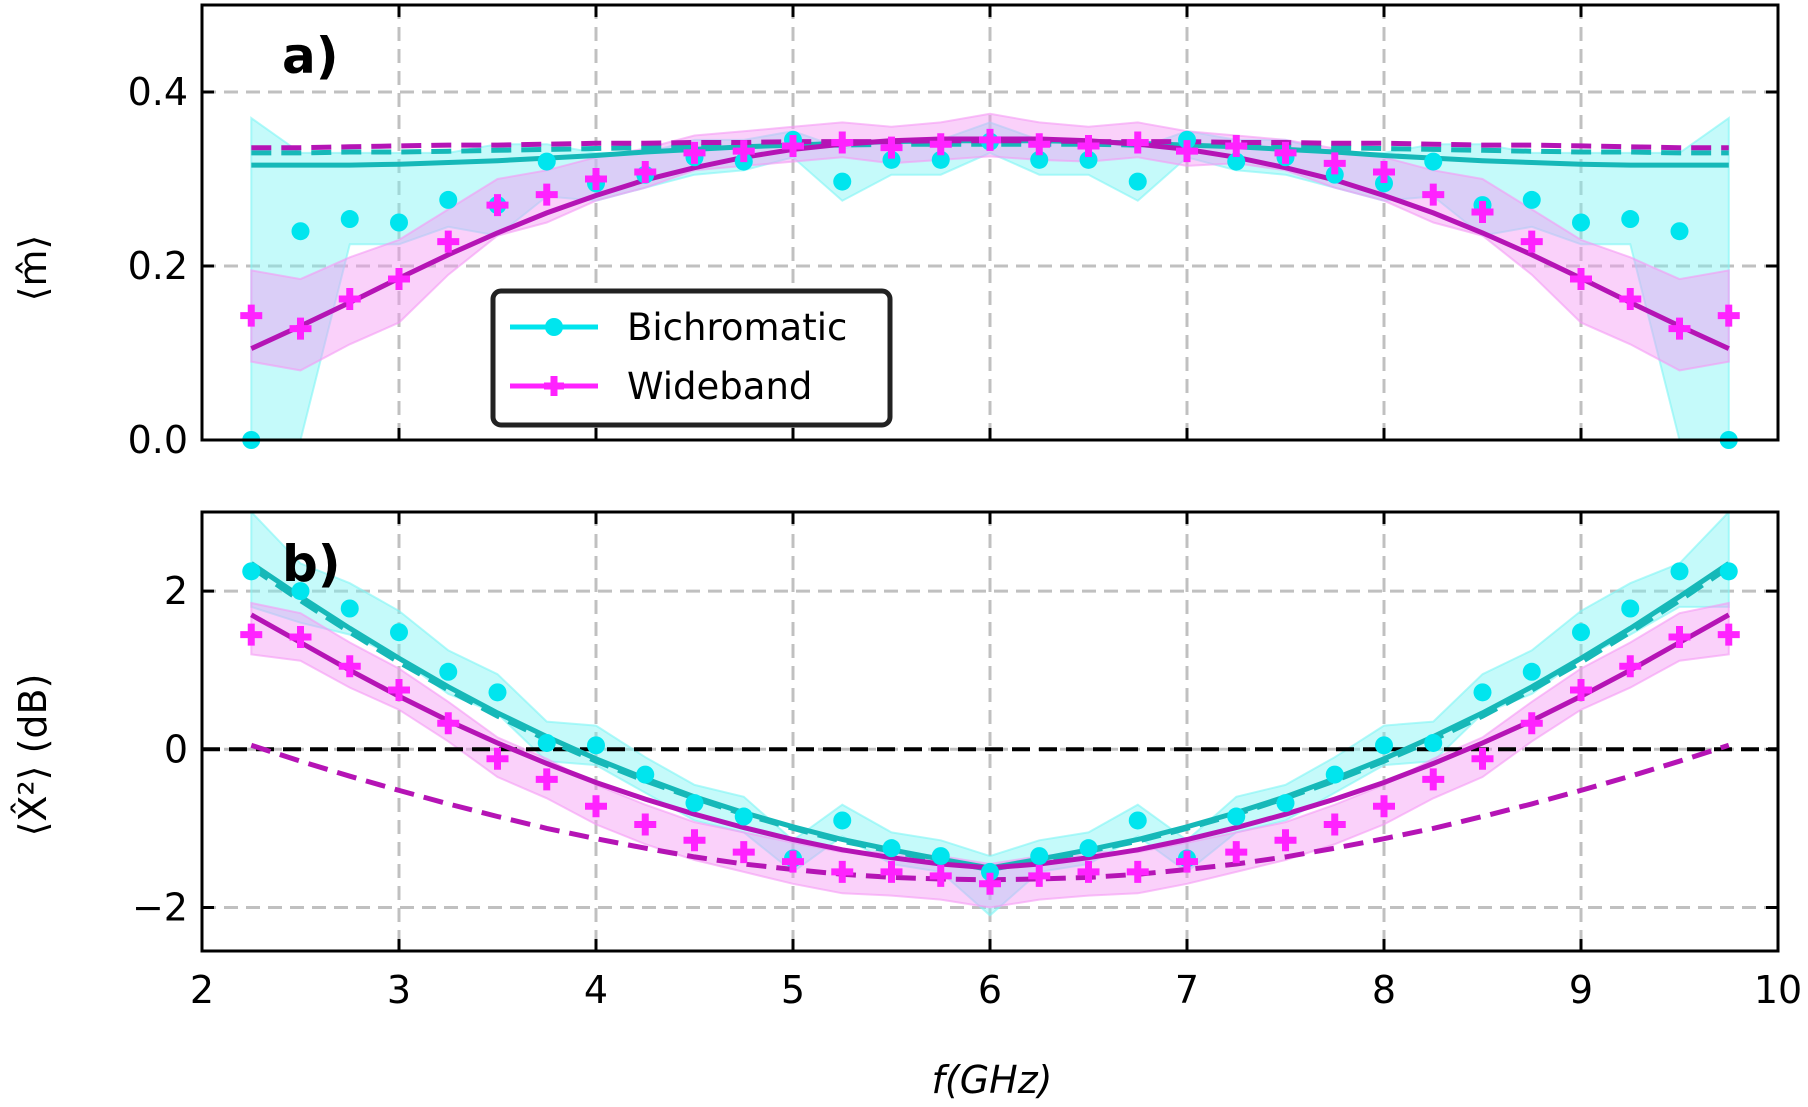 This screenshot has width=1808, height=1107. I want to click on ytick-label-b: 2, so click(176, 591).